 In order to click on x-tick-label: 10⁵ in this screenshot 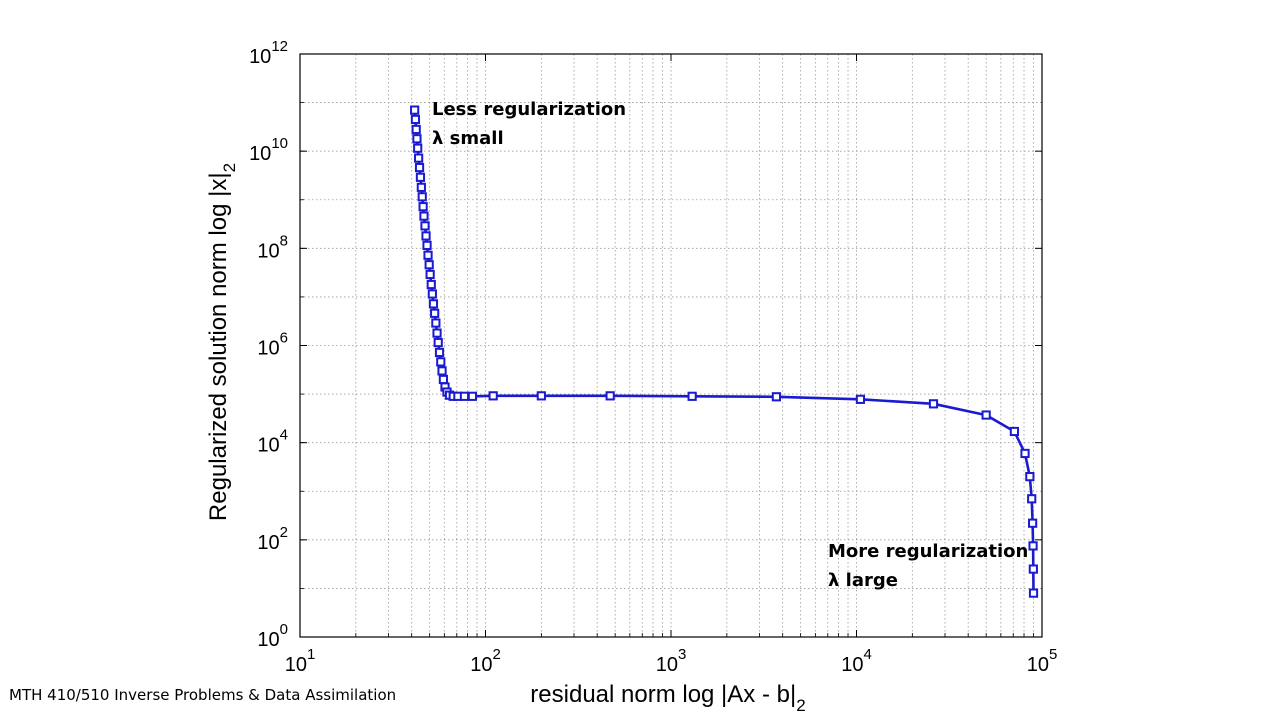, I will do `click(1042, 661)`.